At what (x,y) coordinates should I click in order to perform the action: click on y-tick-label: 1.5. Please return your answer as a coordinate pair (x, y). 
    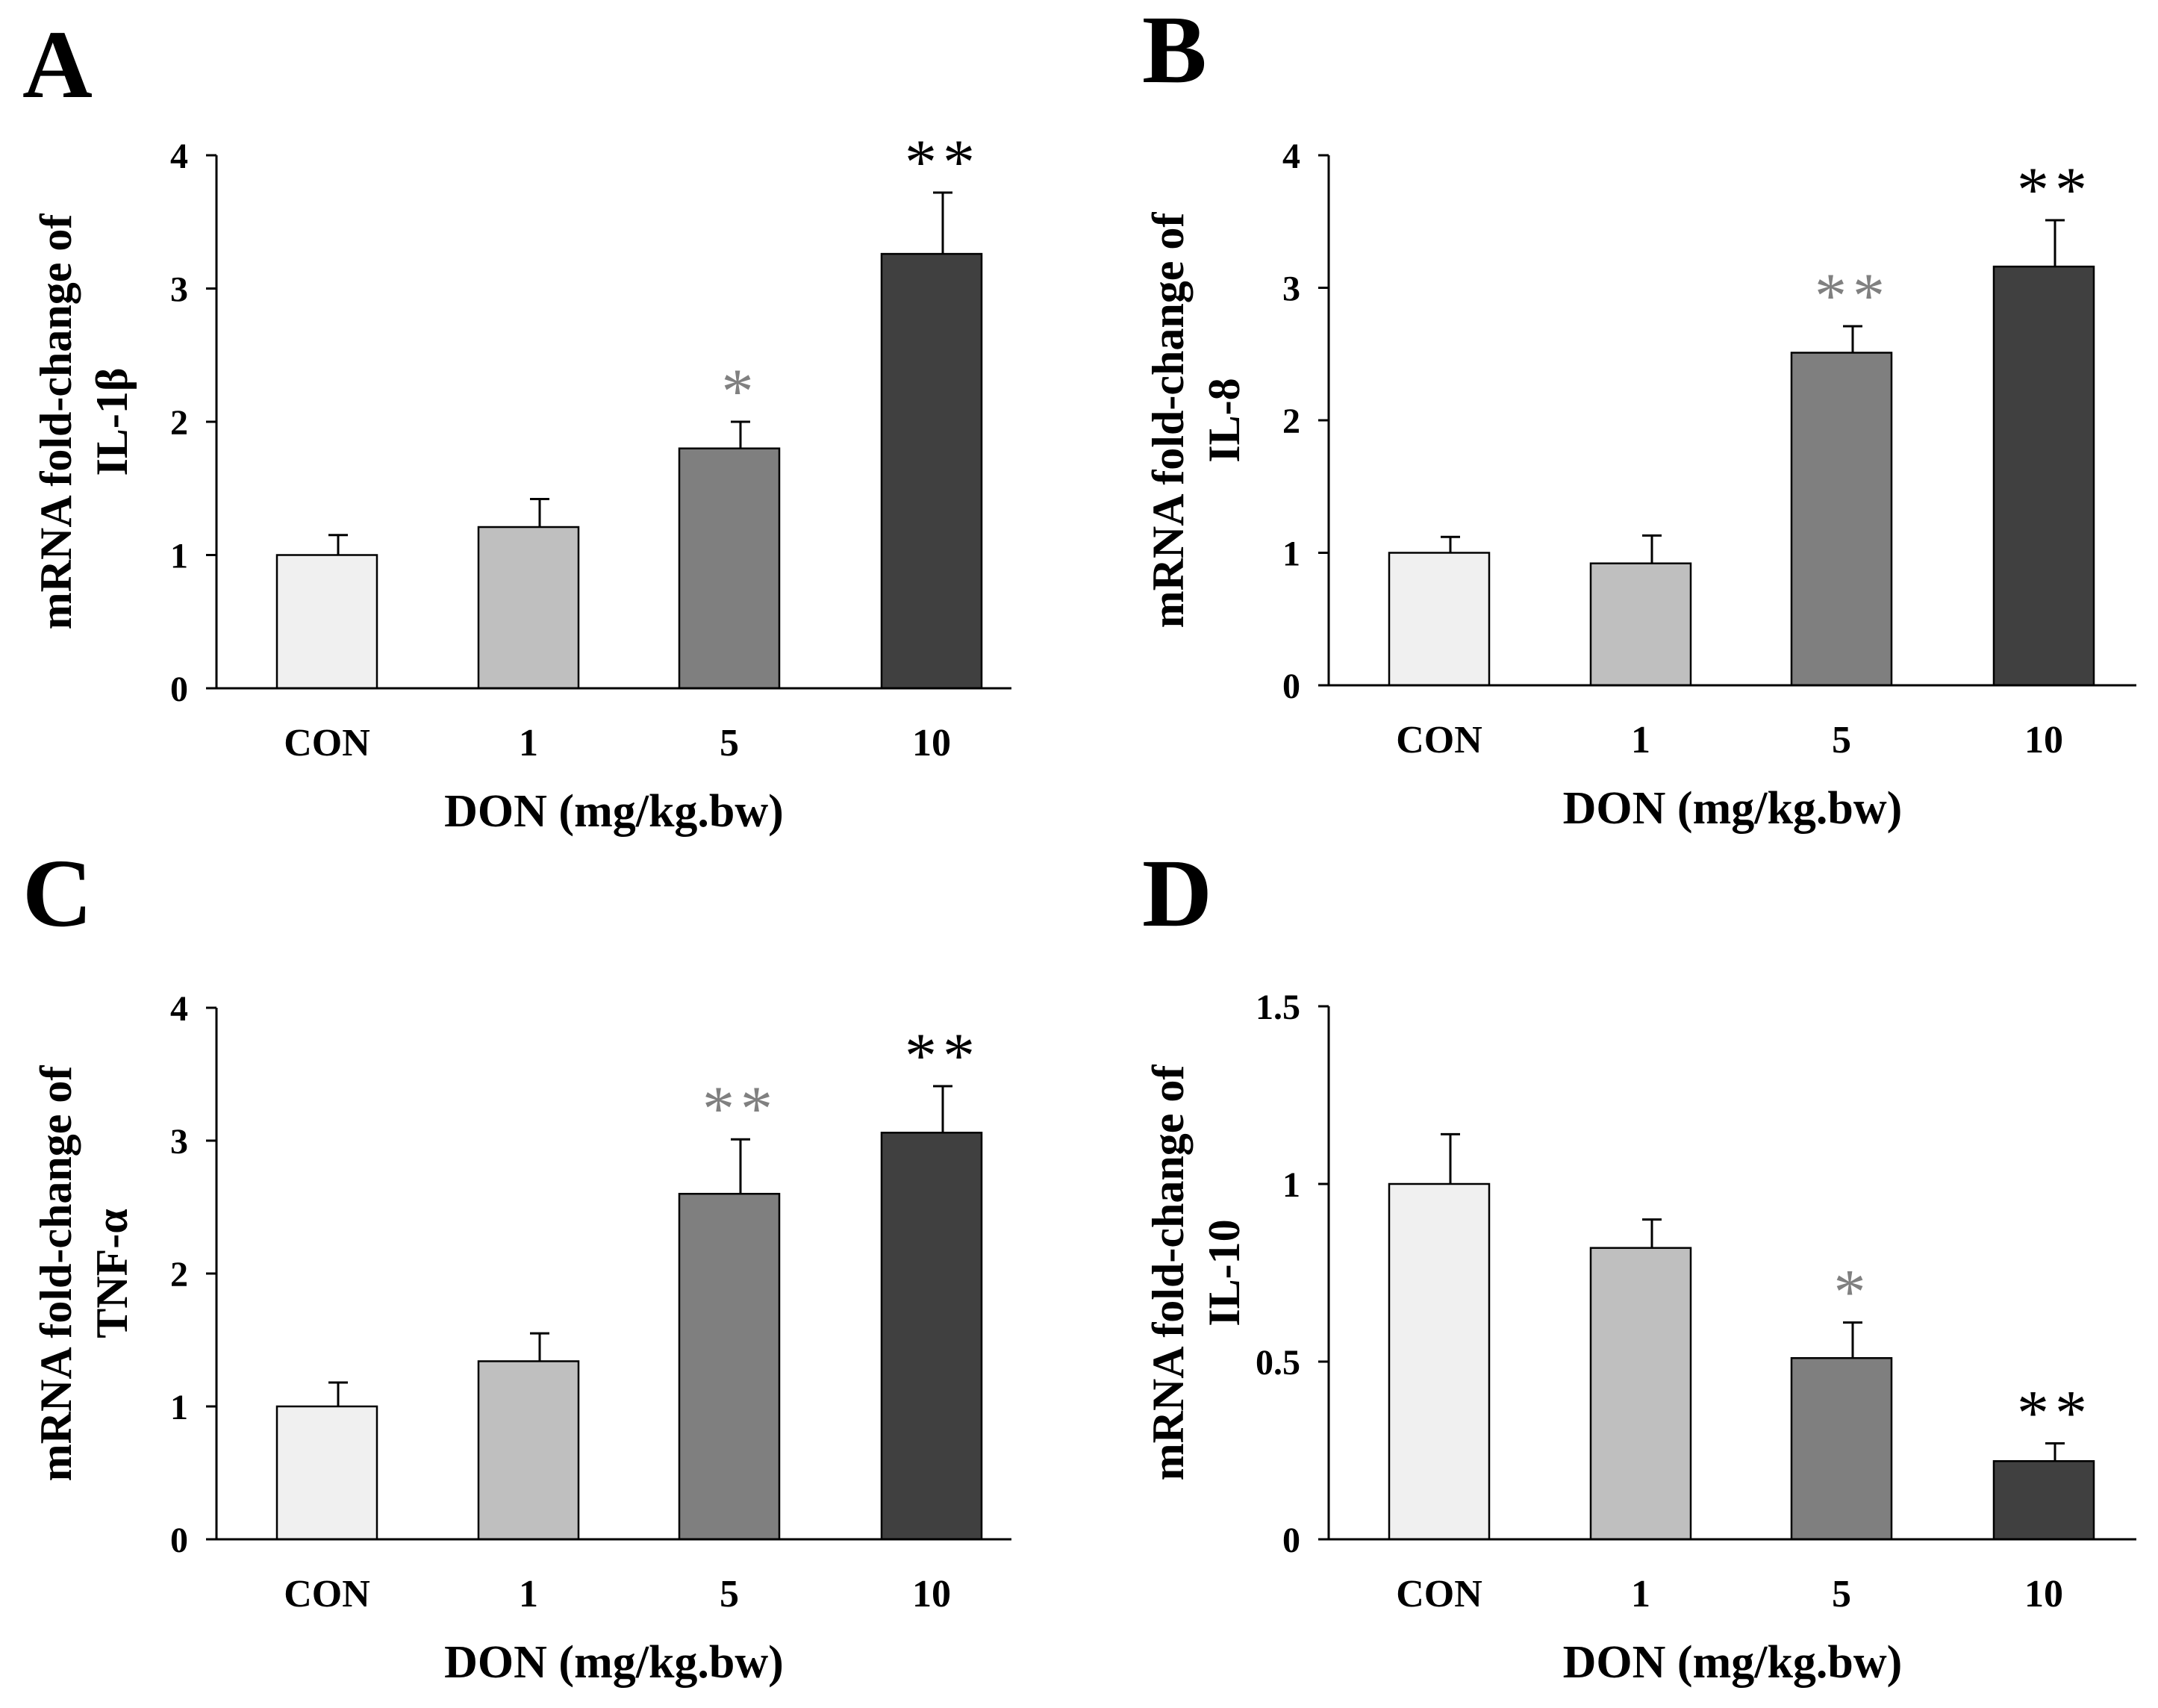
    Looking at the image, I should click on (1278, 1007).